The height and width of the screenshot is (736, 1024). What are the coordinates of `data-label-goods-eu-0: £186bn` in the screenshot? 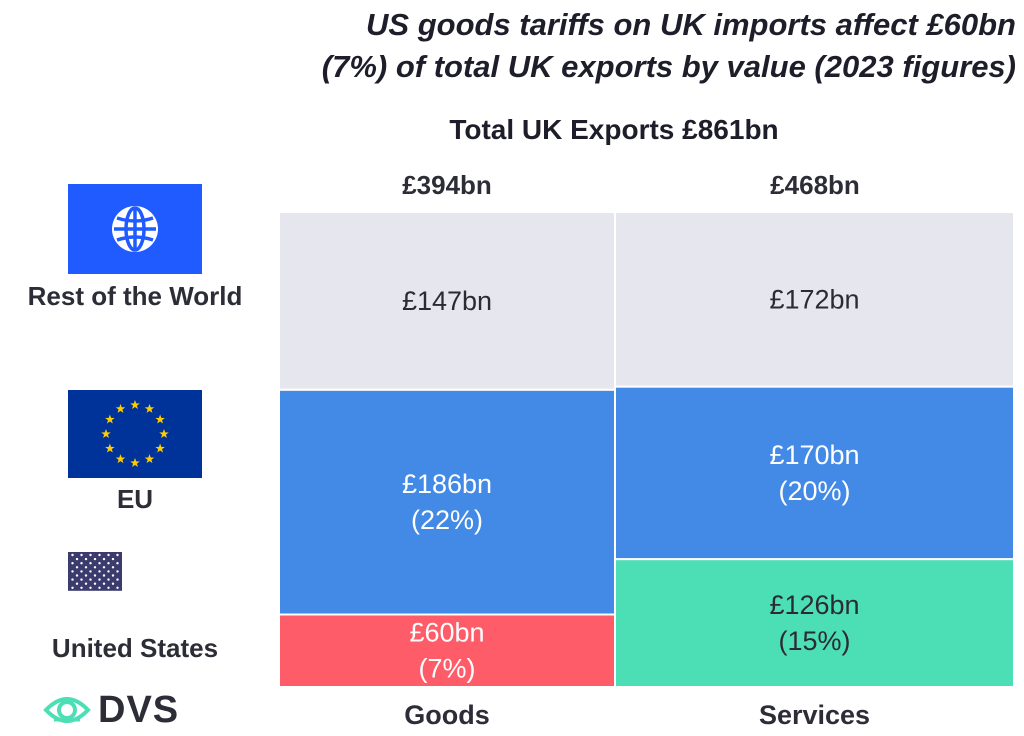 It's located at (447, 484).